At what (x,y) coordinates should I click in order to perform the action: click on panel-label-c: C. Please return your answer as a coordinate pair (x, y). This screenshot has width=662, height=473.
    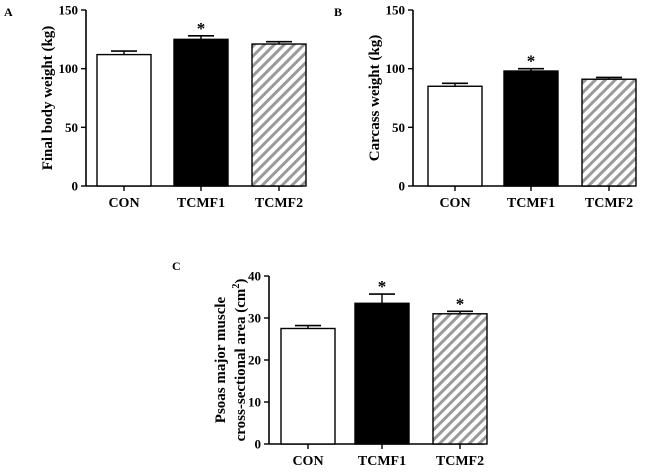
    Looking at the image, I should click on (176, 266).